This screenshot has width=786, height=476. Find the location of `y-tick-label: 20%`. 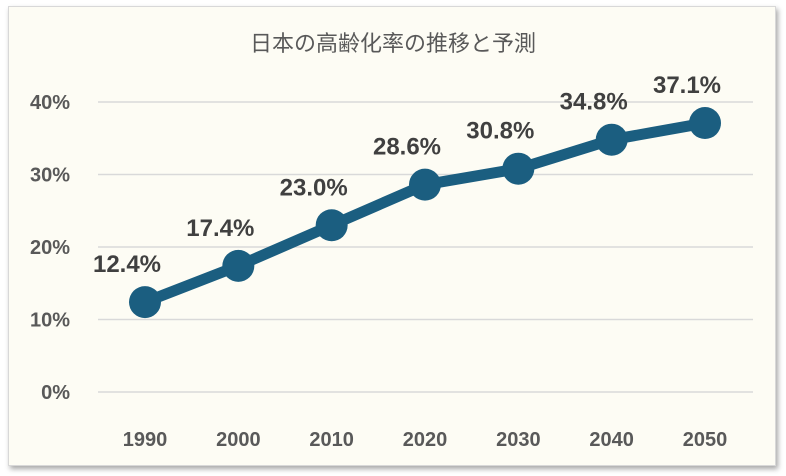

y-tick-label: 20% is located at coordinates (50, 248).